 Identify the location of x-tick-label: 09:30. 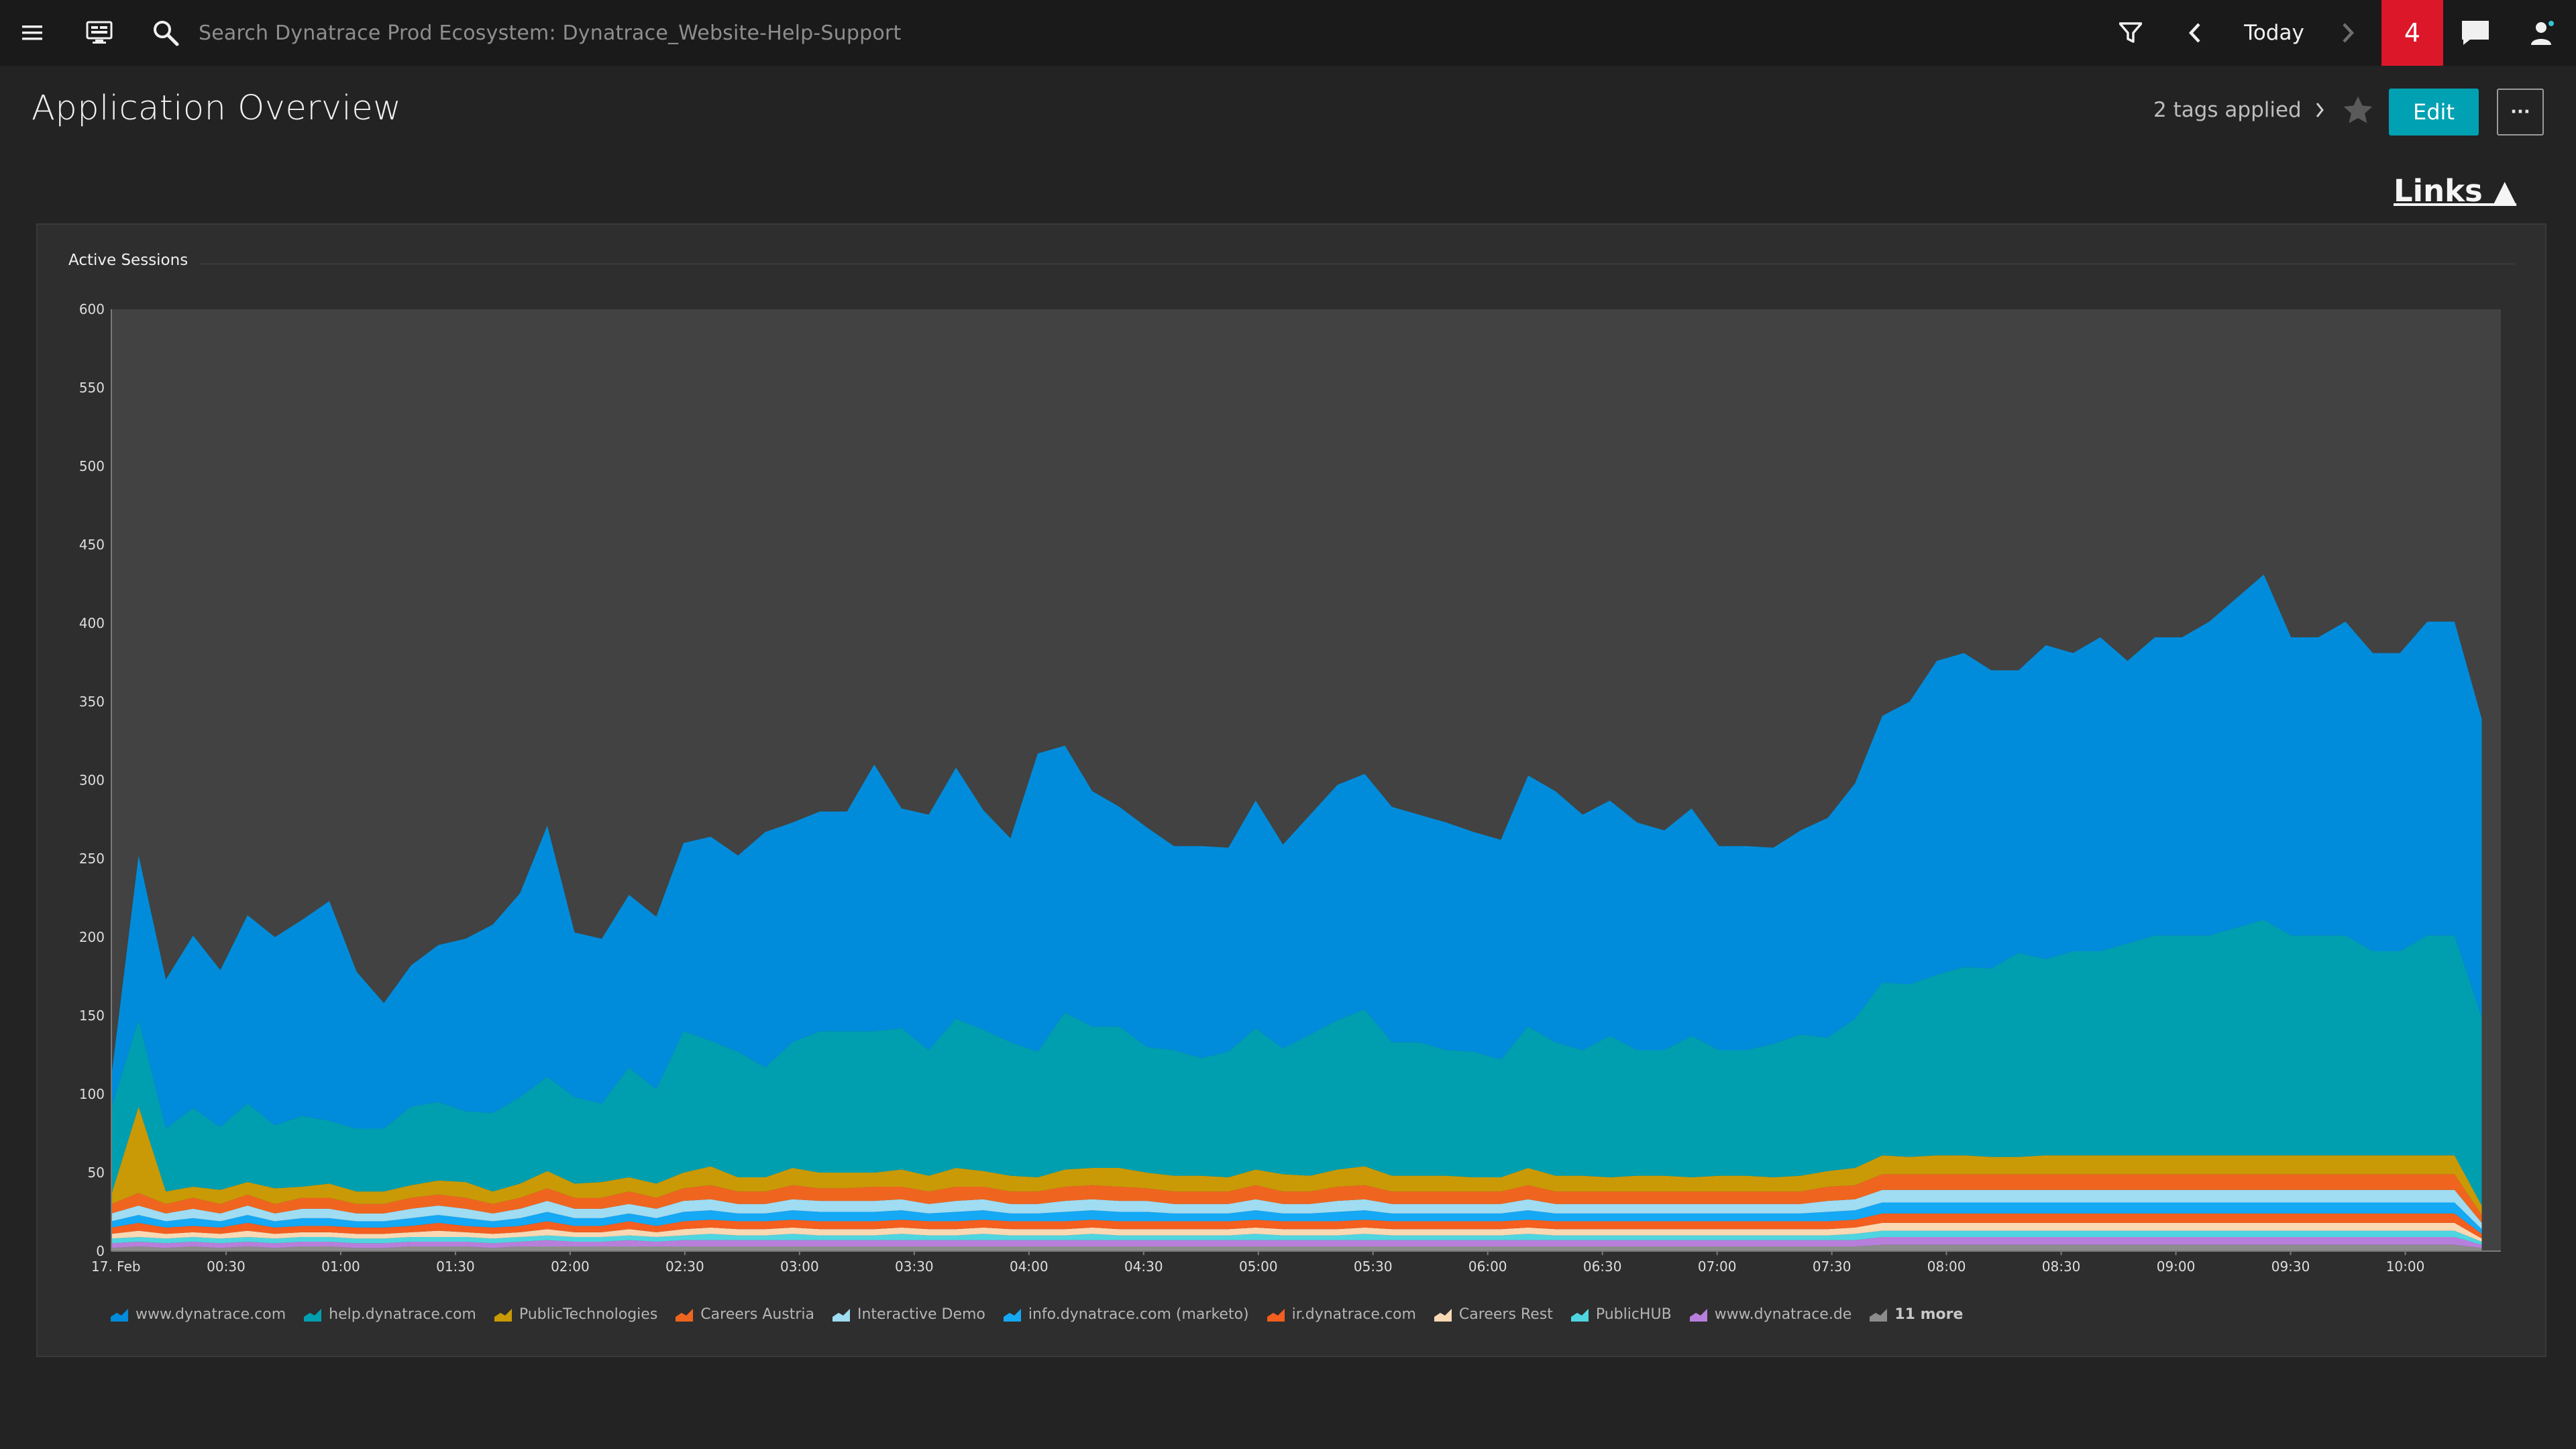
(2290, 1266).